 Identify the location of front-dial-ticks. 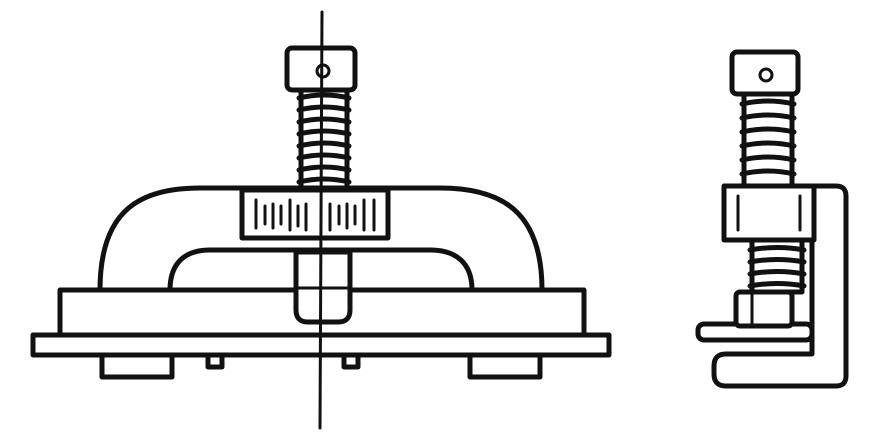
(315, 215).